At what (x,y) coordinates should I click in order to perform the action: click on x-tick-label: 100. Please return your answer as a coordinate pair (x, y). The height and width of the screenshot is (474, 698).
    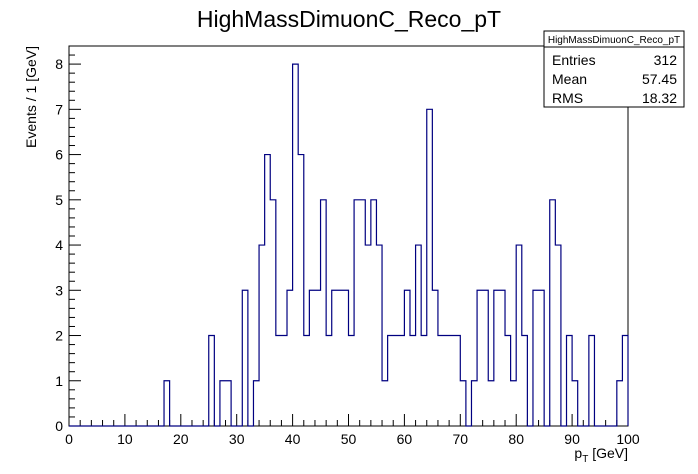
    Looking at the image, I should click on (628, 439).